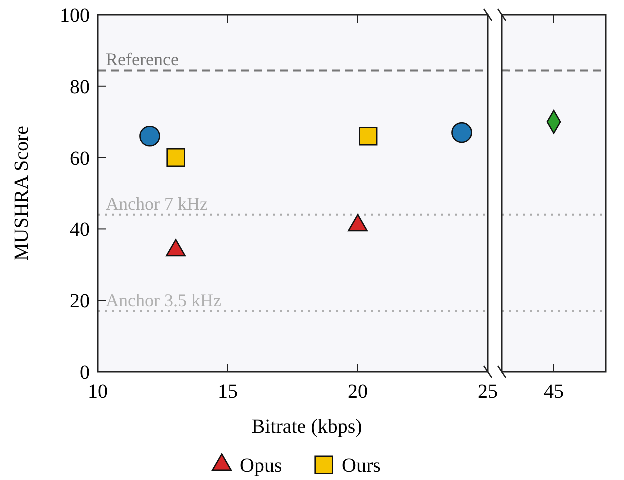 The image size is (624, 480). Describe the element at coordinates (261, 466) in the screenshot. I see `legend-label: Opus` at that location.